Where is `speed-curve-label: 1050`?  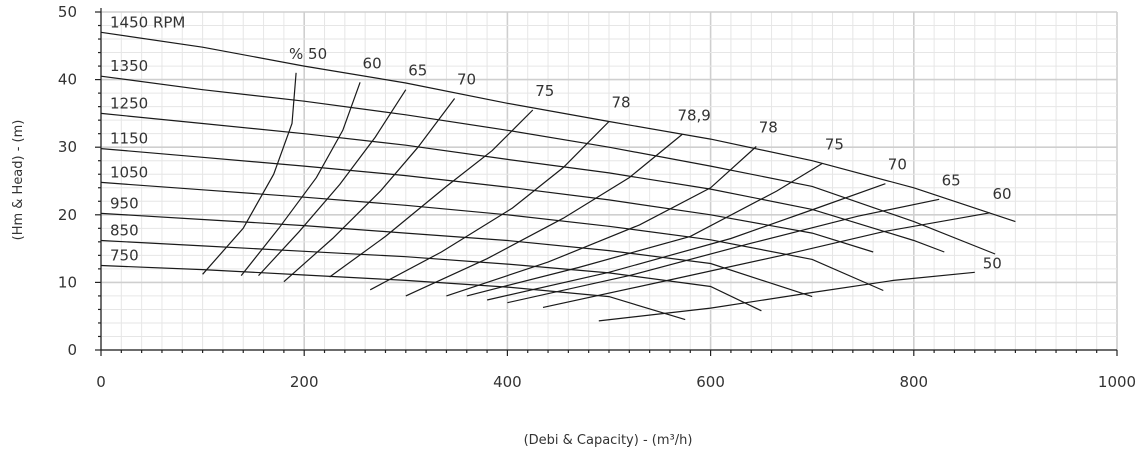
speed-curve-label: 1050 is located at coordinates (129, 172).